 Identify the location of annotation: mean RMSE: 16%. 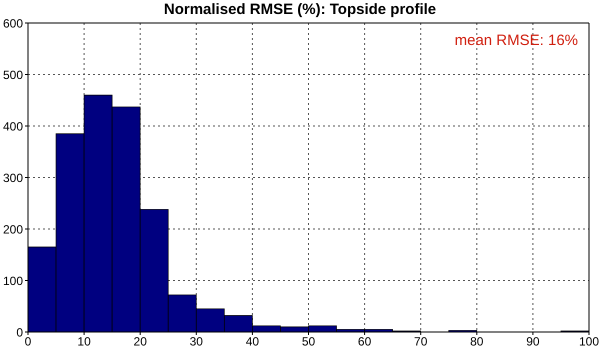
(516, 40).